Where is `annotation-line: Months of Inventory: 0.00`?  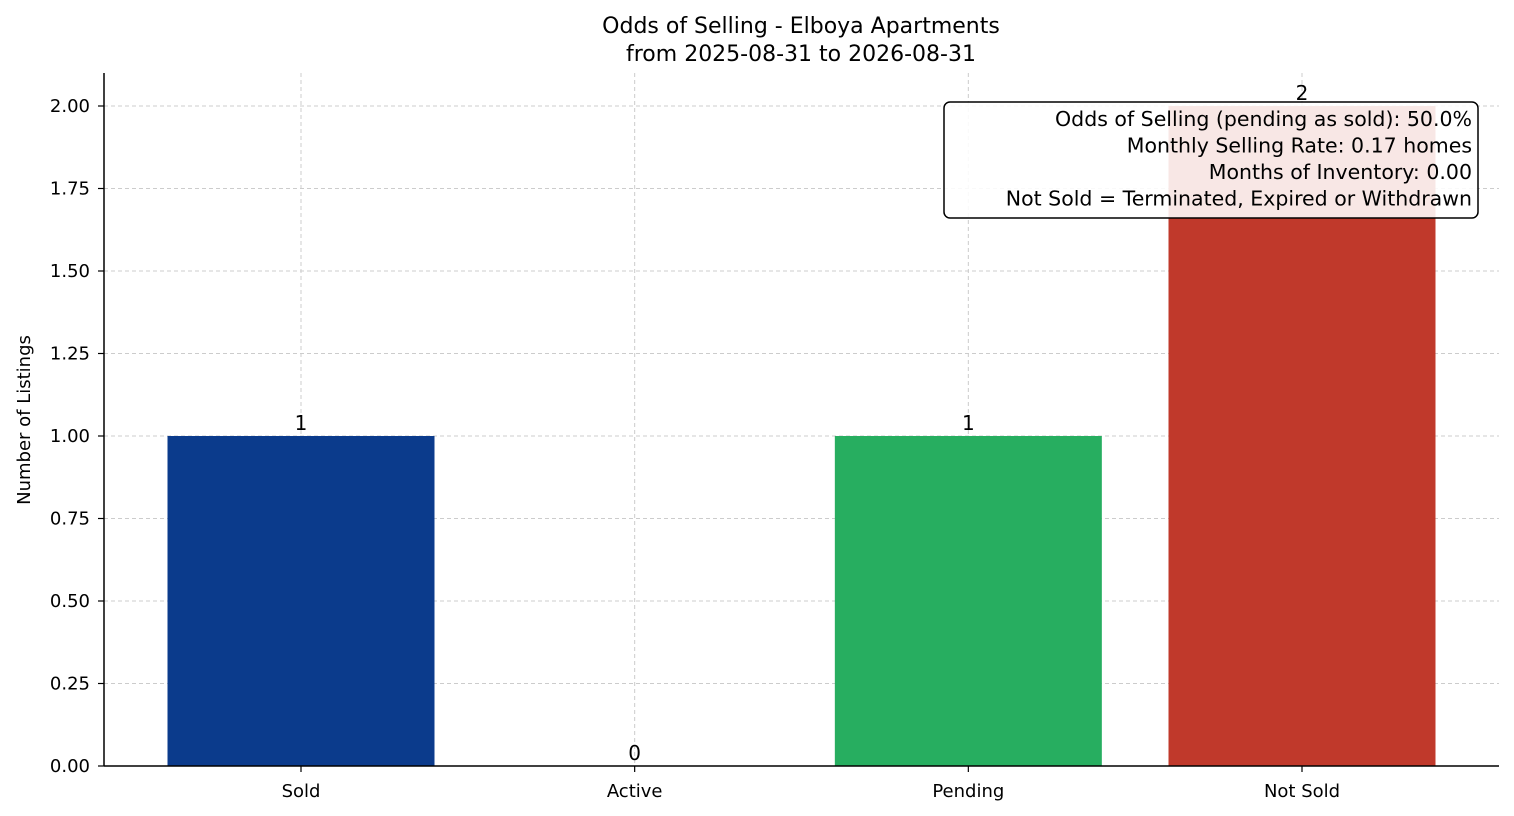
annotation-line: Months of Inventory: 0.00 is located at coordinates (1340, 172).